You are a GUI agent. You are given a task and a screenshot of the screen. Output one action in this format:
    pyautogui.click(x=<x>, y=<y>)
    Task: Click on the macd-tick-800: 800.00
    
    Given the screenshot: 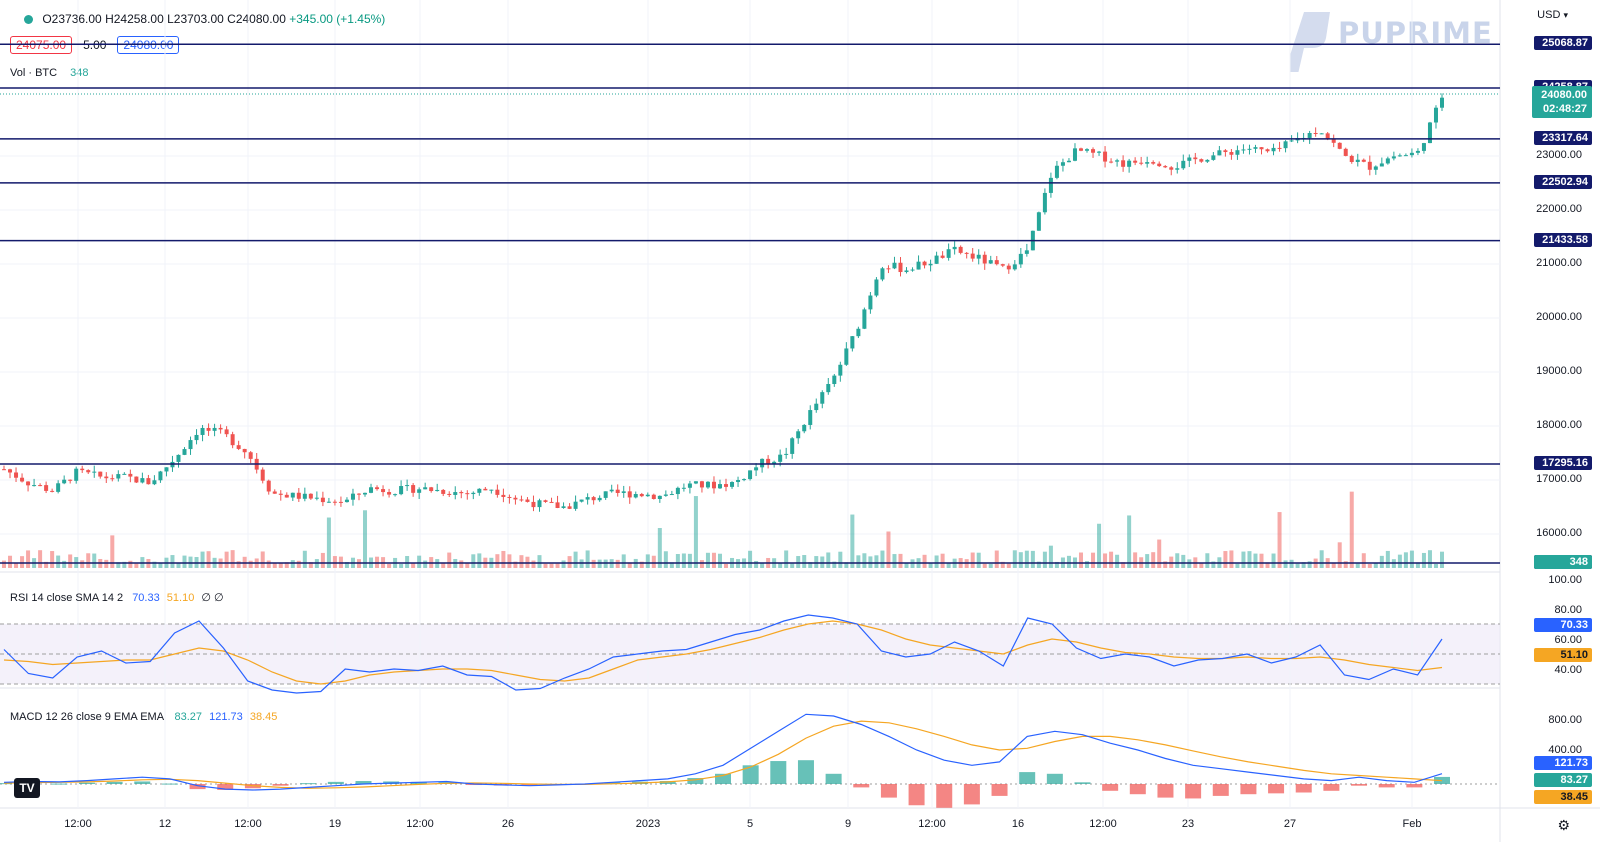 What is the action you would take?
    pyautogui.click(x=1565, y=720)
    